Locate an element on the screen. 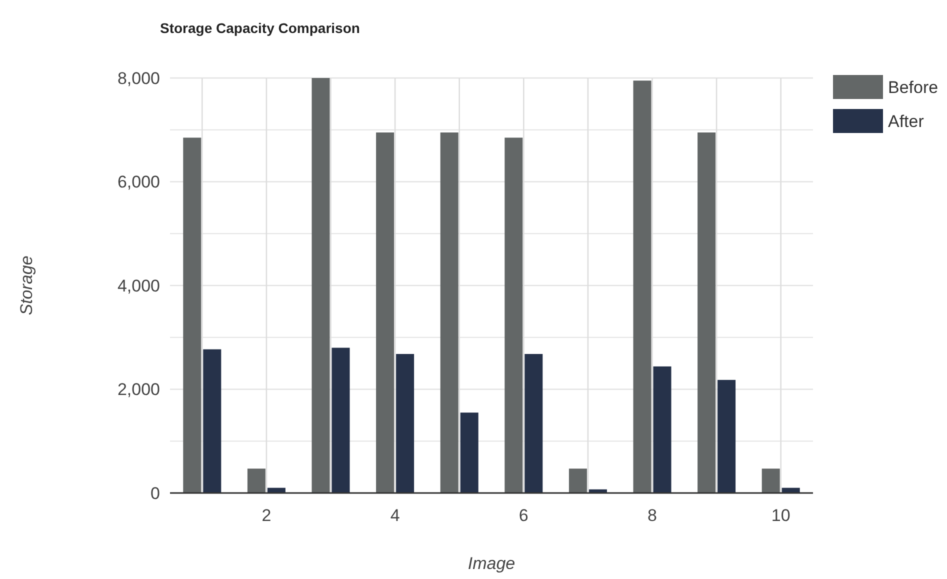  y-tick-label: 2,000 is located at coordinates (138, 390).